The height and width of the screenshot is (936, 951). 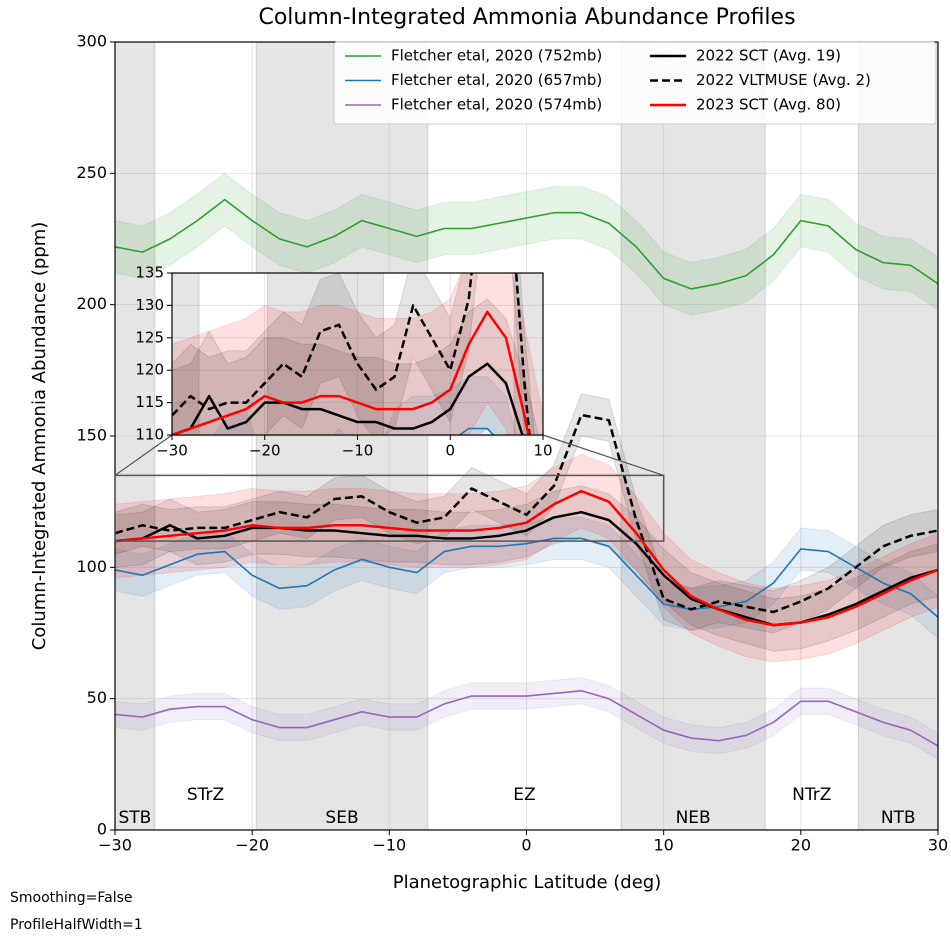 I want to click on legend-box, so click(x=635, y=83).